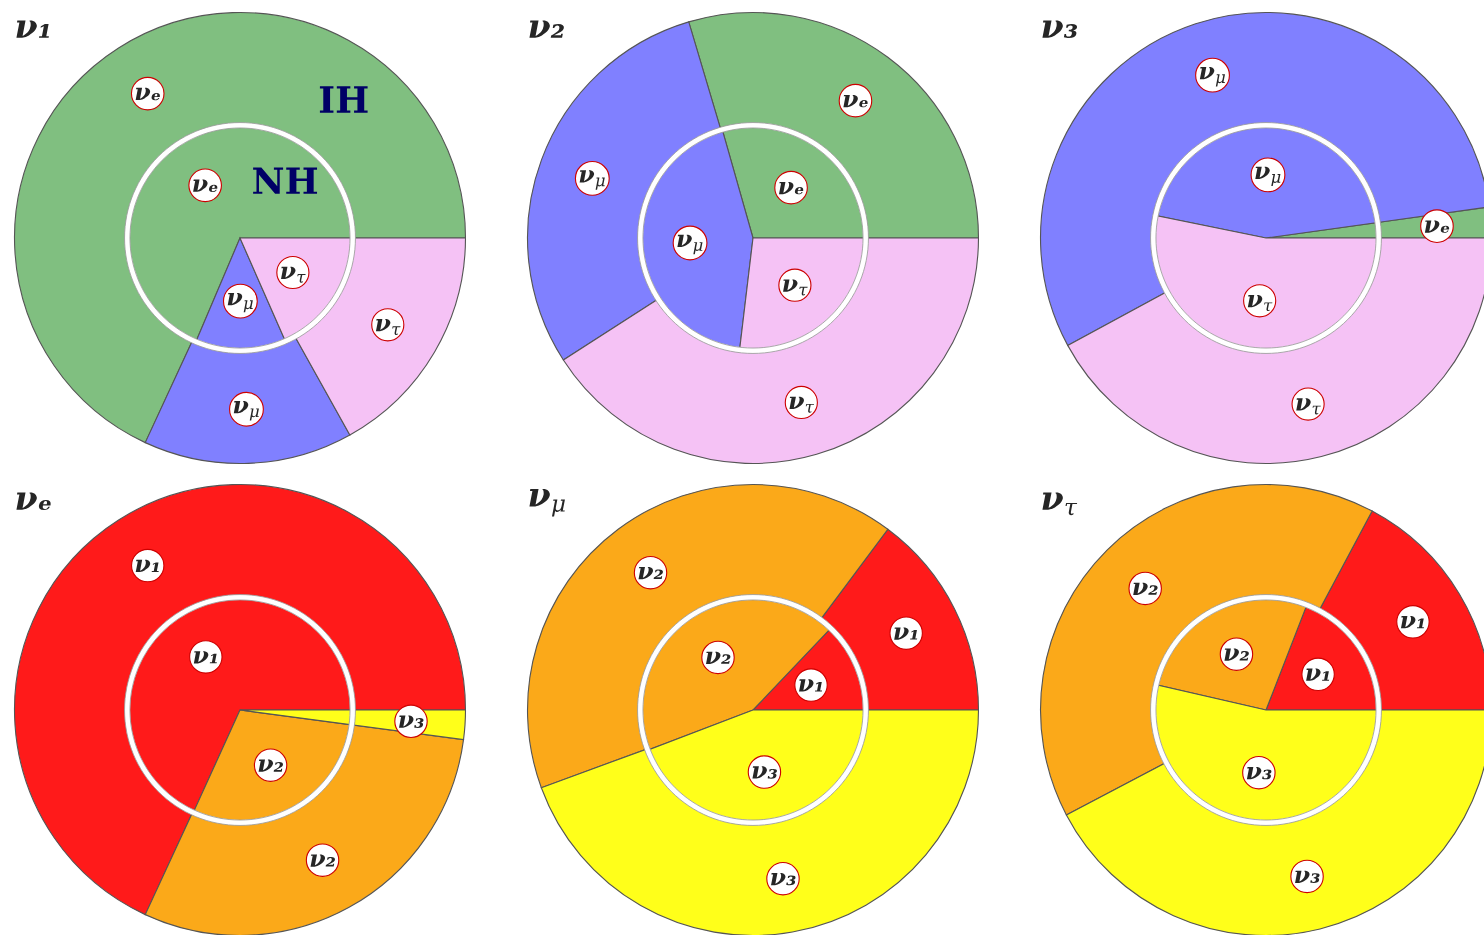 This screenshot has height=935, width=1484. What do you see at coordinates (1060, 29) in the screenshot?
I see `chart-title: ν₃` at bounding box center [1060, 29].